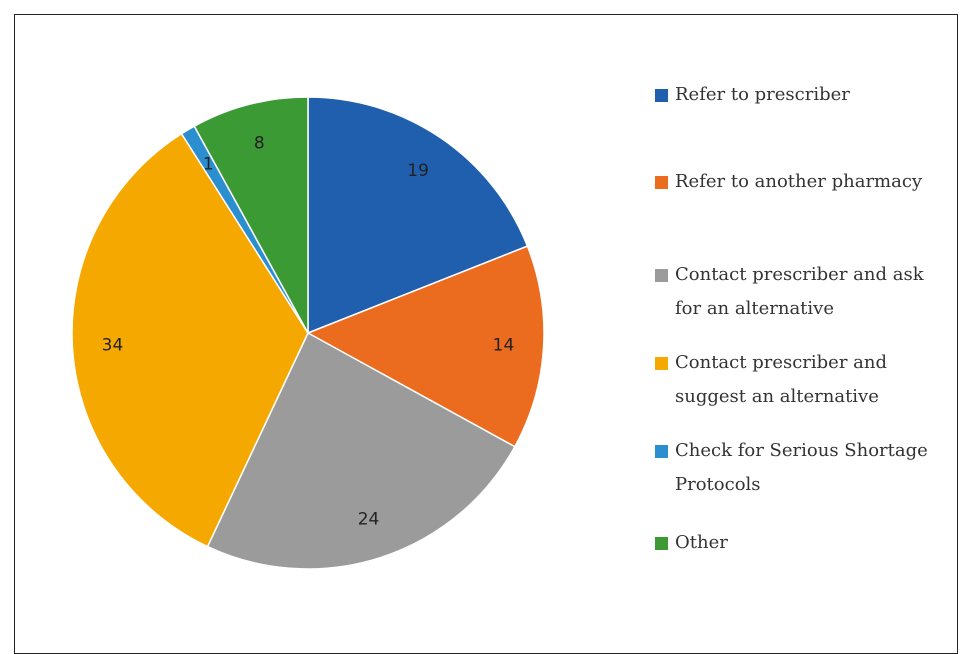 Image resolution: width=975 pixels, height=654 pixels. I want to click on data-label: 19, so click(418, 171).